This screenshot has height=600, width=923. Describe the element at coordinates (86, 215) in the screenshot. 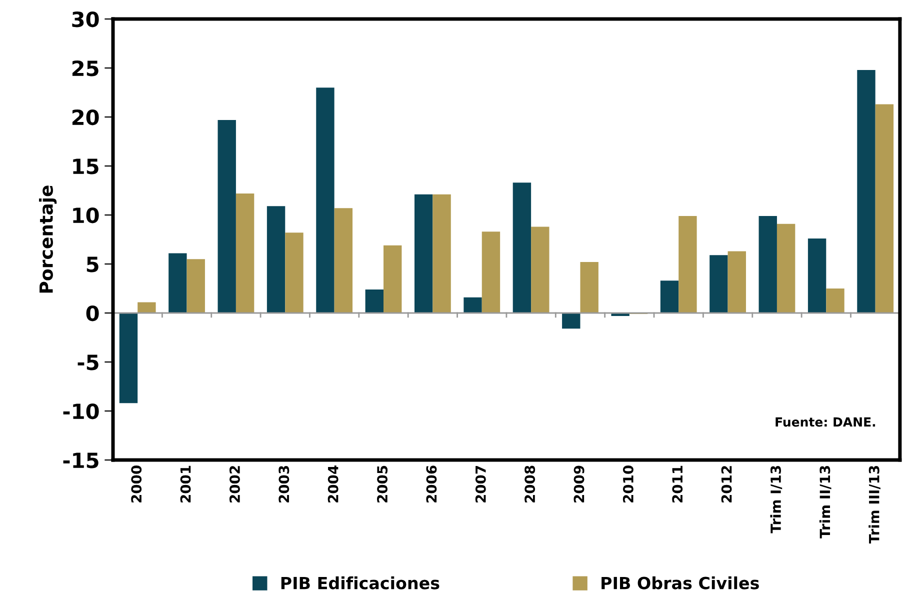

I see `y-tick-label: 10` at that location.